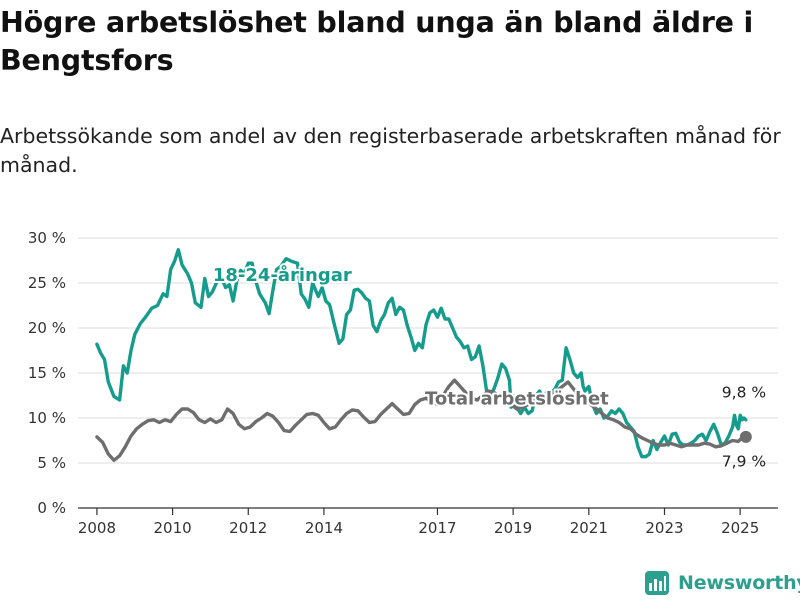 The width and height of the screenshot is (800, 600). Describe the element at coordinates (51, 463) in the screenshot. I see `y-tick-label: 5 %` at that location.